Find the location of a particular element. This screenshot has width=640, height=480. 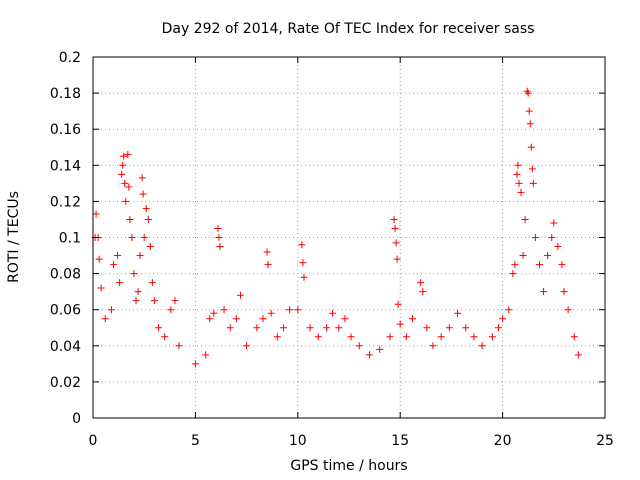

y-tick-label: 0.06 is located at coordinates (65, 311).